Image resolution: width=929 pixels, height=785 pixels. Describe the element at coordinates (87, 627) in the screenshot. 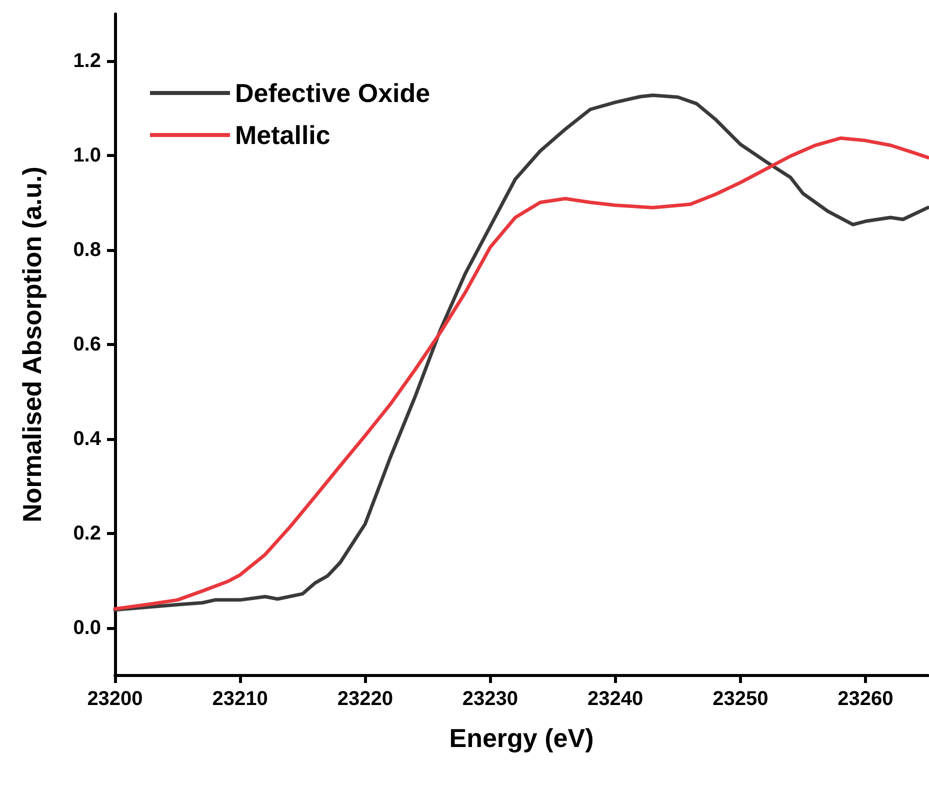

I see `y-tick-label: 0.0` at that location.